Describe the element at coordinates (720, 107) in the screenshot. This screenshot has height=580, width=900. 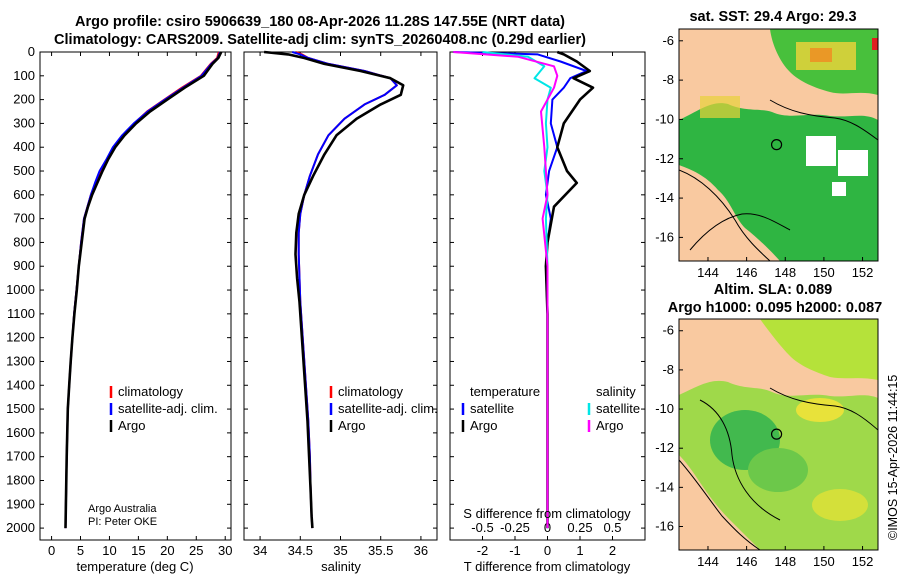
I see `sst-gulf-warm` at that location.